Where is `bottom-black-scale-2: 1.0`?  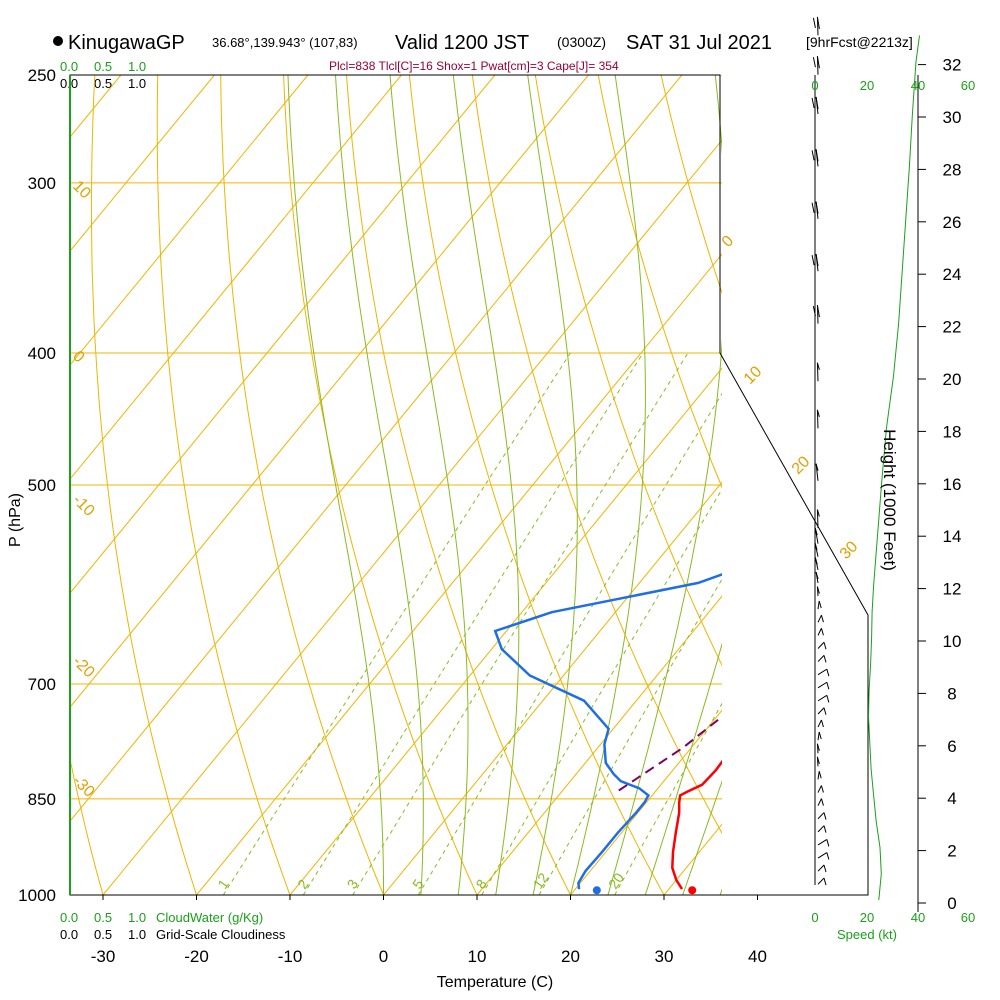 bottom-black-scale-2: 1.0 is located at coordinates (137, 934).